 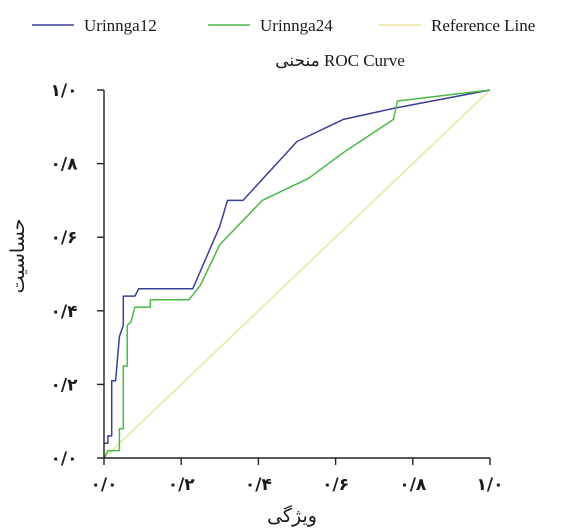 I want to click on legend-label-urinnga12: Urinnga12, so click(x=120, y=25).